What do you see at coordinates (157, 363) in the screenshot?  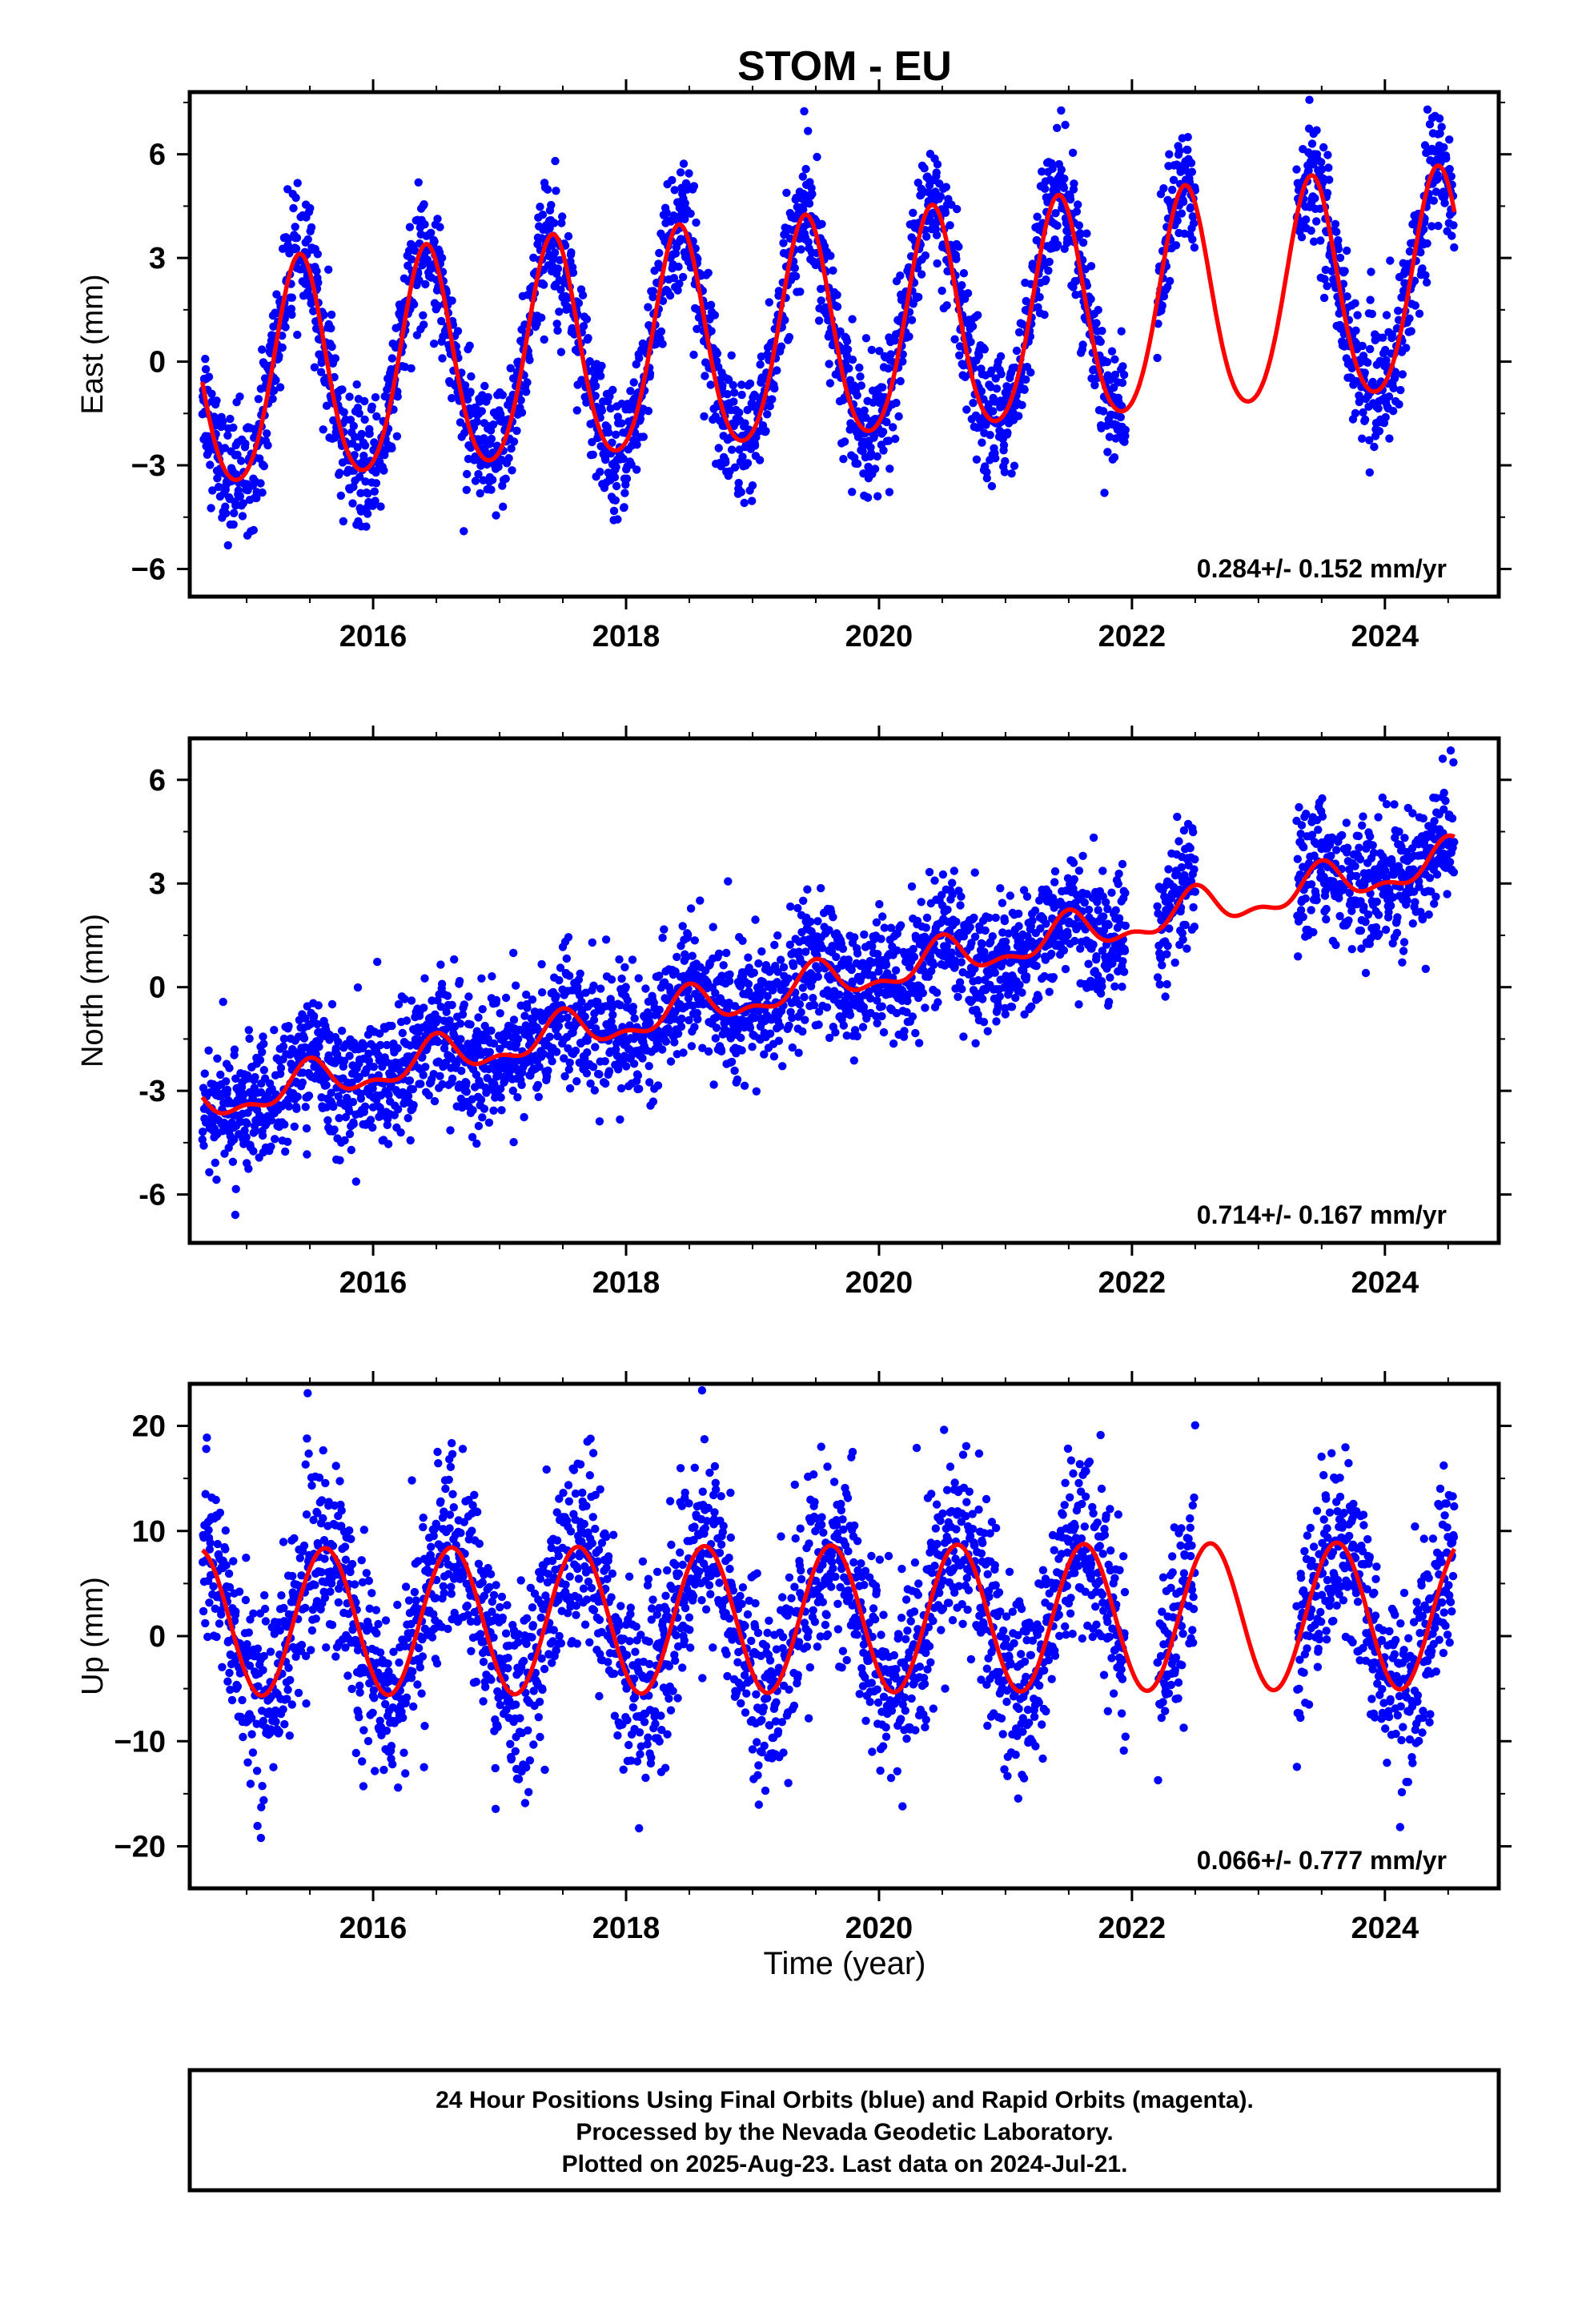 I see `y-tick-label: 0` at bounding box center [157, 363].